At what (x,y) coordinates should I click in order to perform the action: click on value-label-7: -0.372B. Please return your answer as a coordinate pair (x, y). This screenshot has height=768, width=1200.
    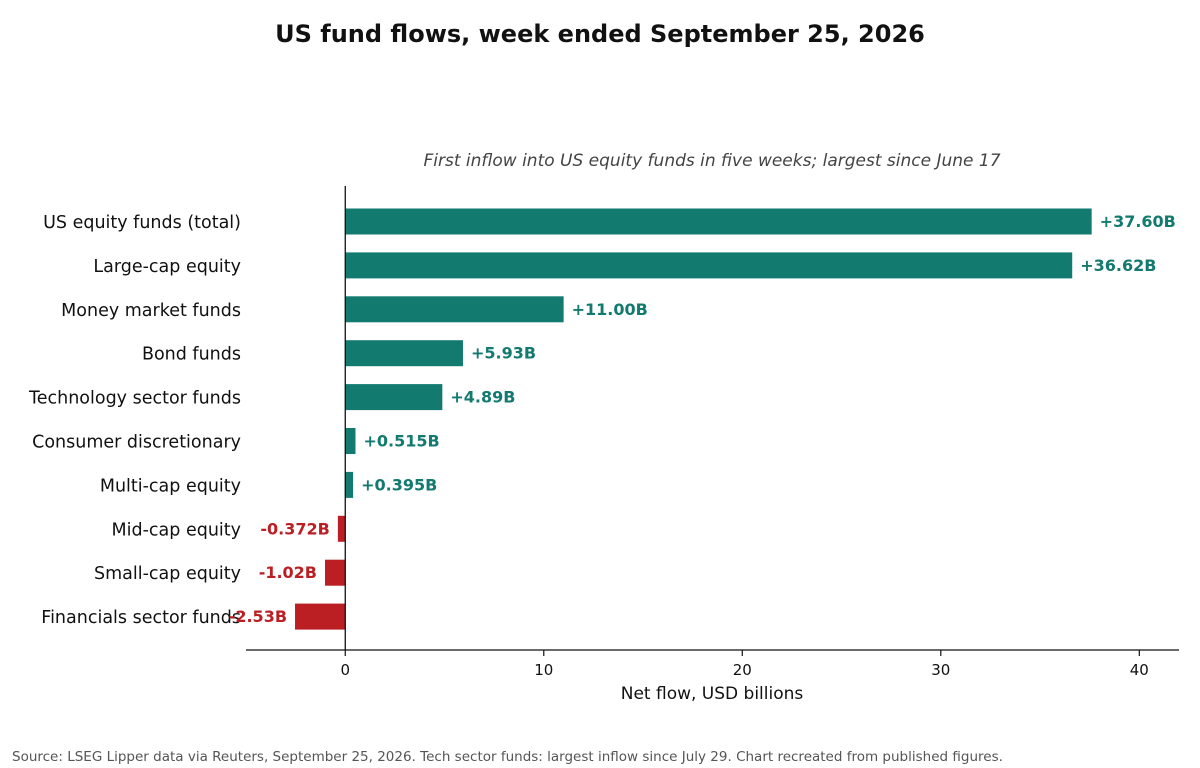
    Looking at the image, I should click on (294, 528).